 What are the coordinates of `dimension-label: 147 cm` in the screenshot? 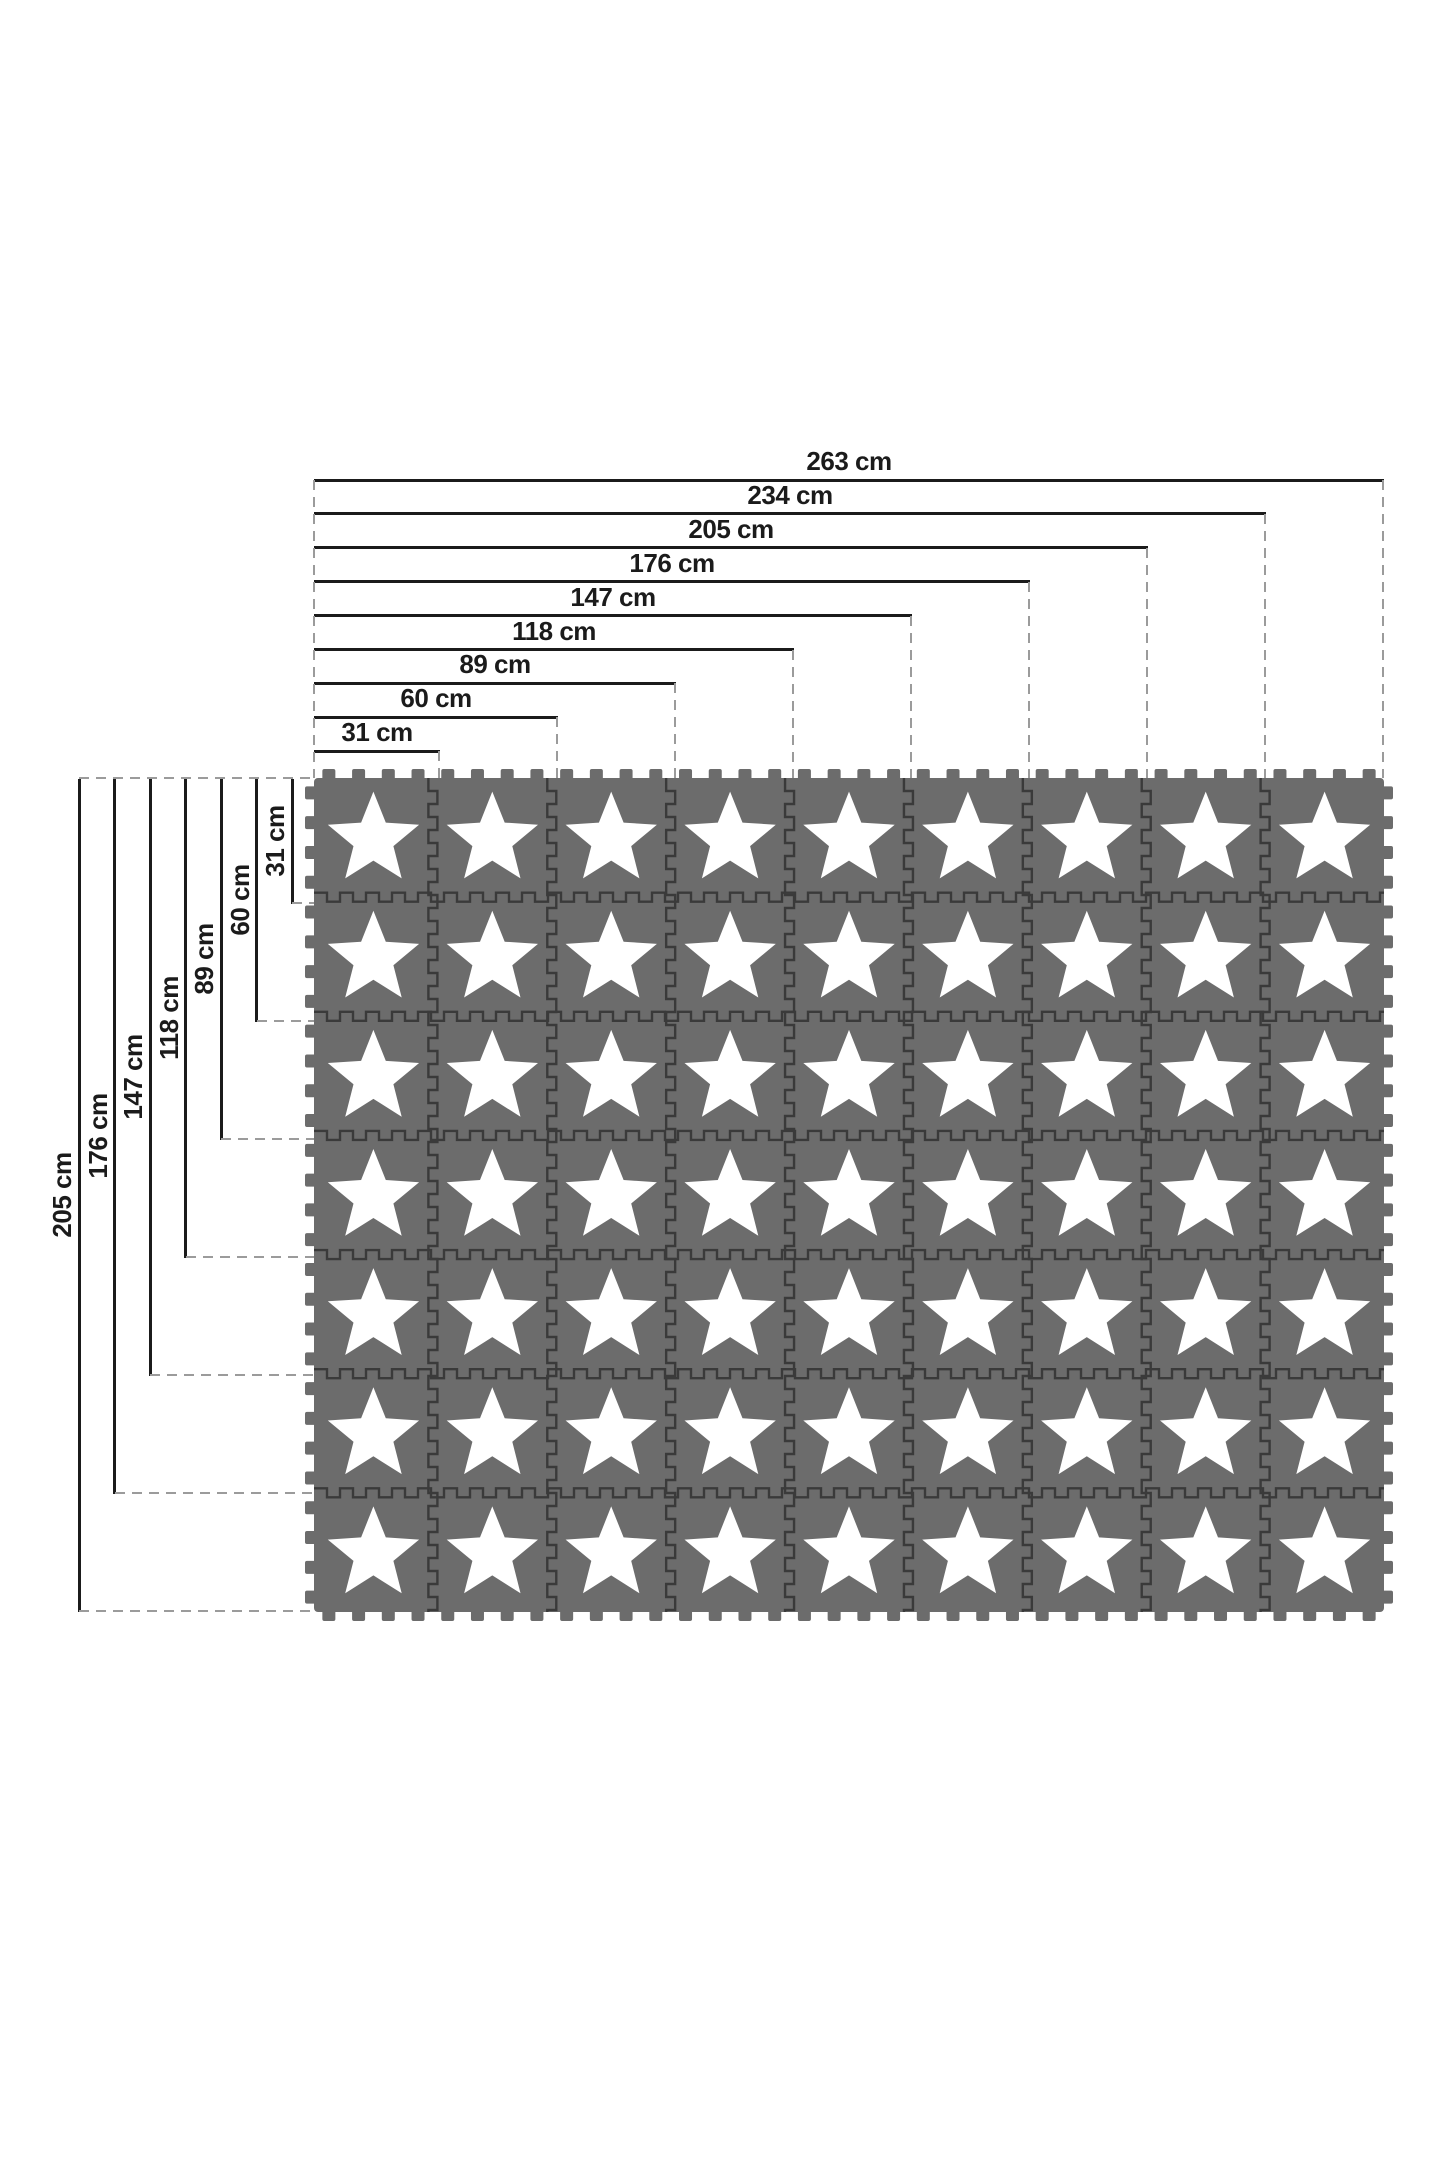 It's located at (613, 596).